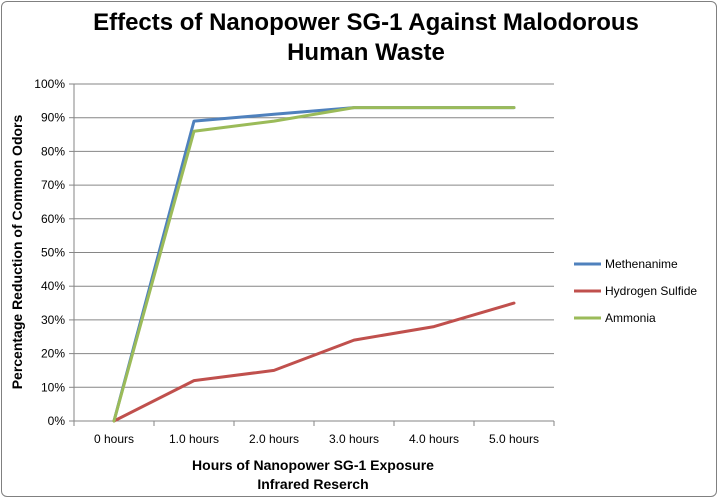  What do you see at coordinates (274, 439) in the screenshot?
I see `x-tick-label: 2.0 hours` at bounding box center [274, 439].